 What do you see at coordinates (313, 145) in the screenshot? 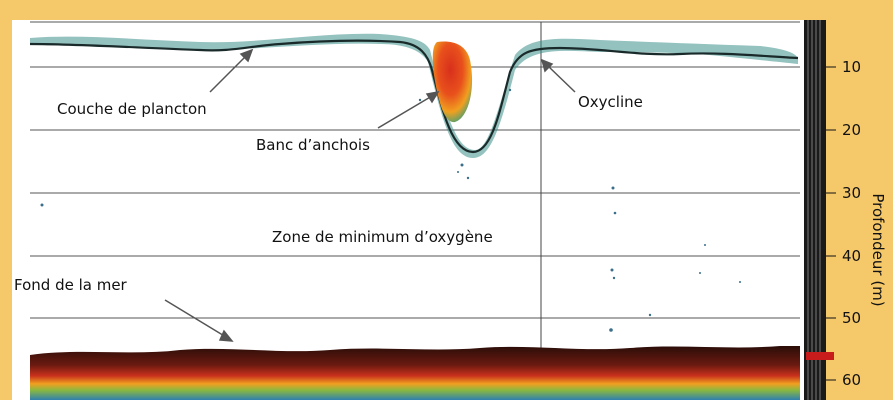
I see `anchovy-school-label: Banc d’anchois` at bounding box center [313, 145].